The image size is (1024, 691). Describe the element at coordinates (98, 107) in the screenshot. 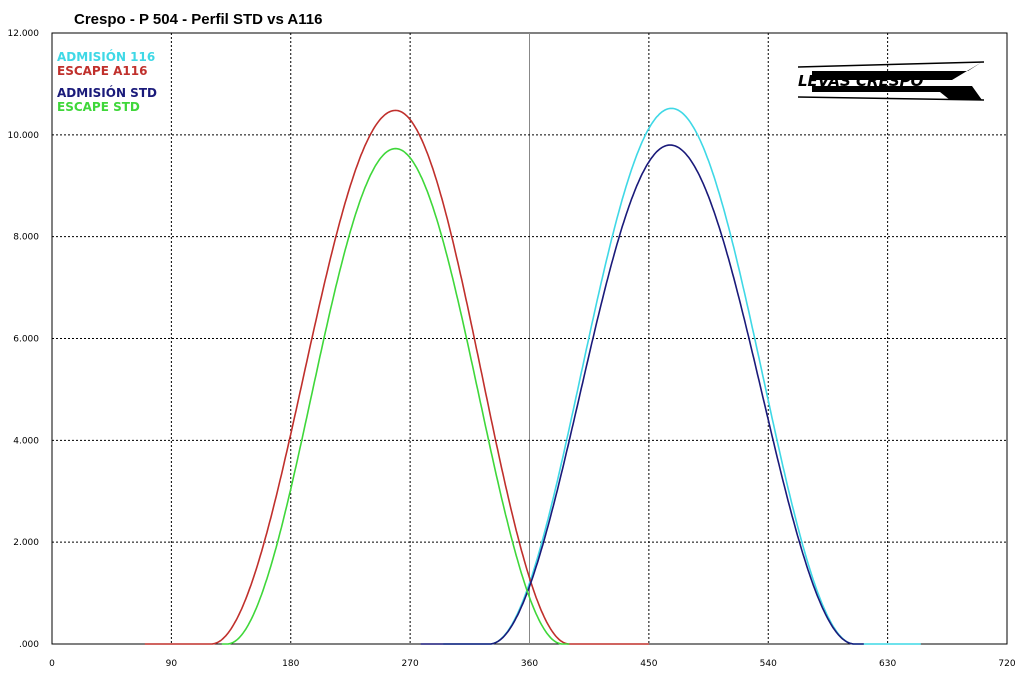

I see `legend-entry: ESCAPE STD` at that location.